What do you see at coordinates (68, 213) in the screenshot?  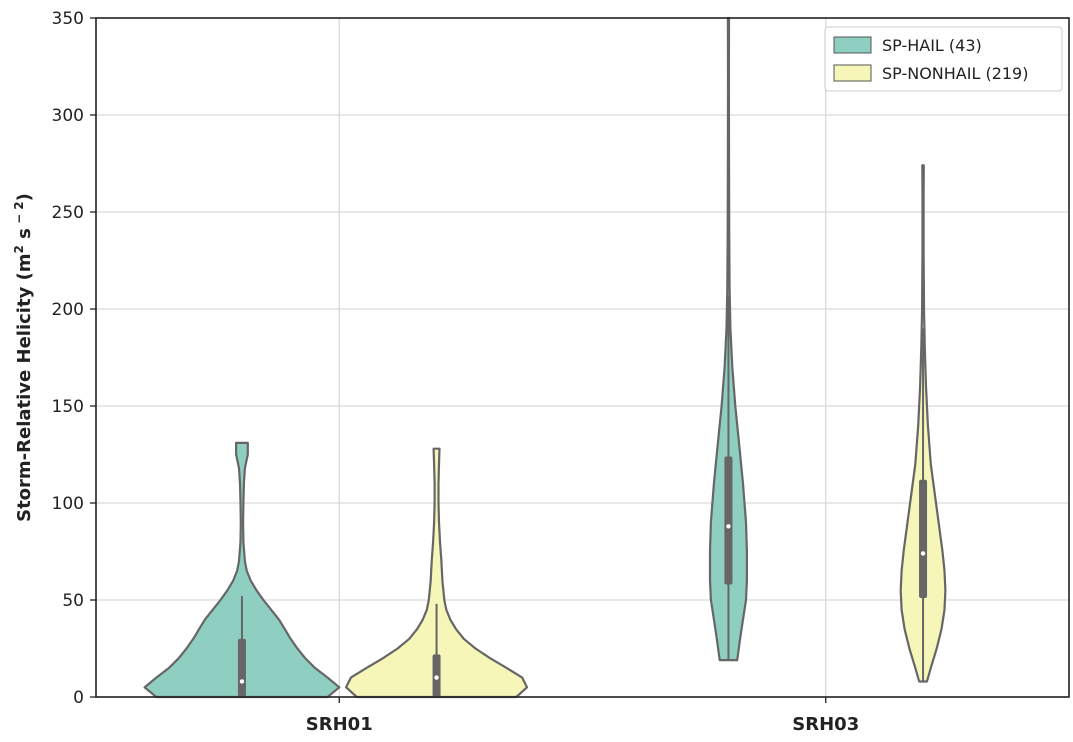 I see `y-tick-label: 250` at bounding box center [68, 213].